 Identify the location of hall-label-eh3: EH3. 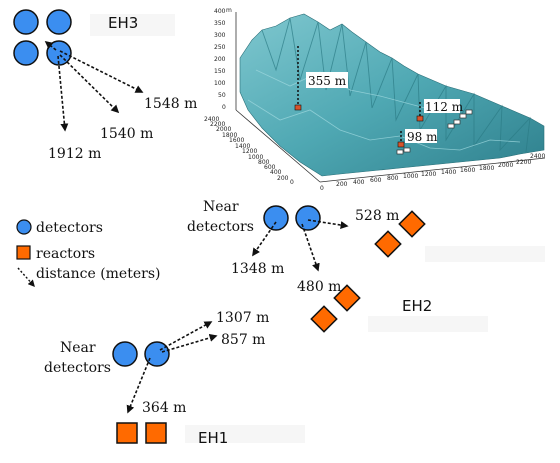
(123, 23).